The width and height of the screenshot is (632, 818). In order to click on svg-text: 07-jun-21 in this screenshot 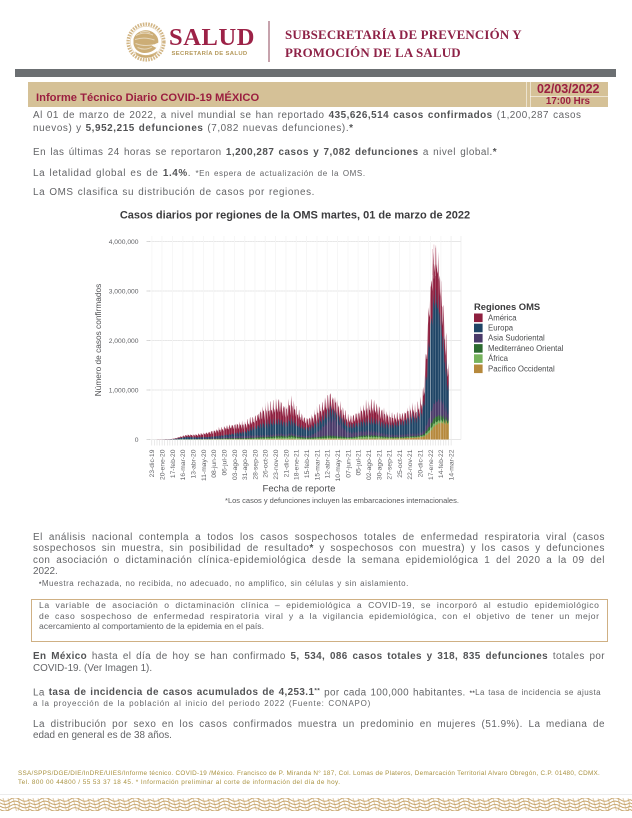, I will do `click(348, 463)`.